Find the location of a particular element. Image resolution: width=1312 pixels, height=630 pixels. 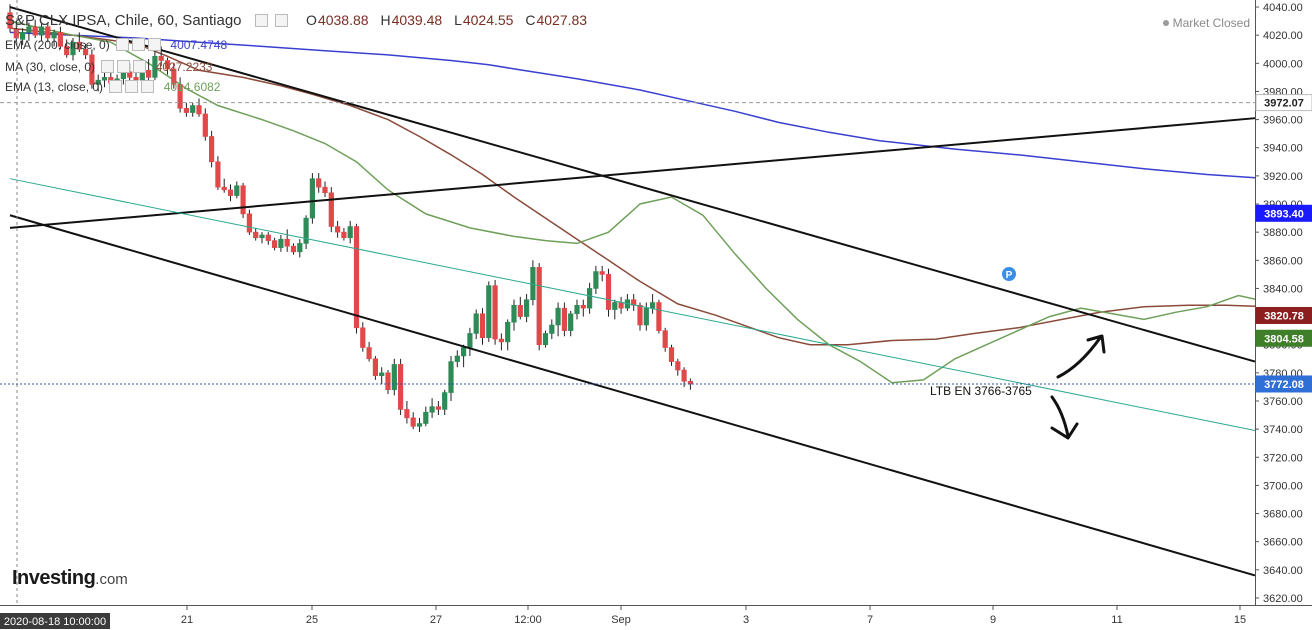

market-status: Market Closed is located at coordinates (1206, 23).